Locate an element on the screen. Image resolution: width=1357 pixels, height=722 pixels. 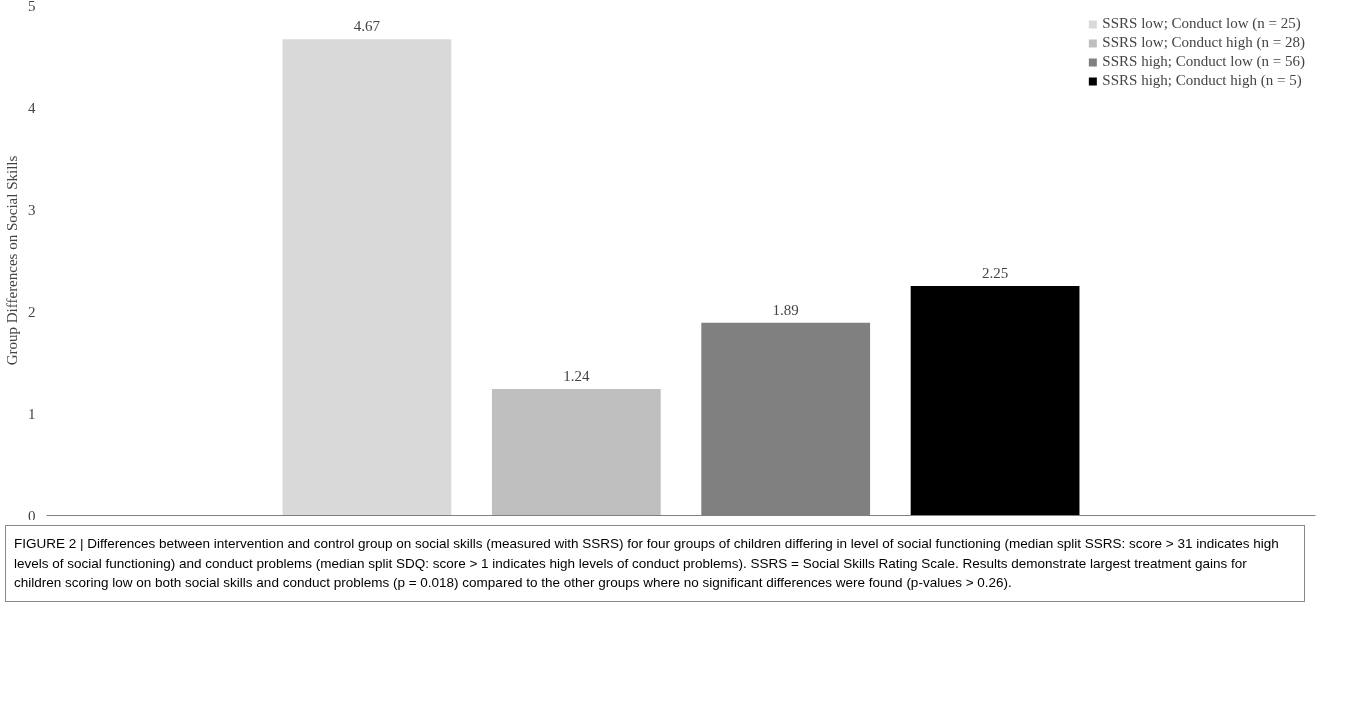
y-tick-label: 5 is located at coordinates (32, 7).